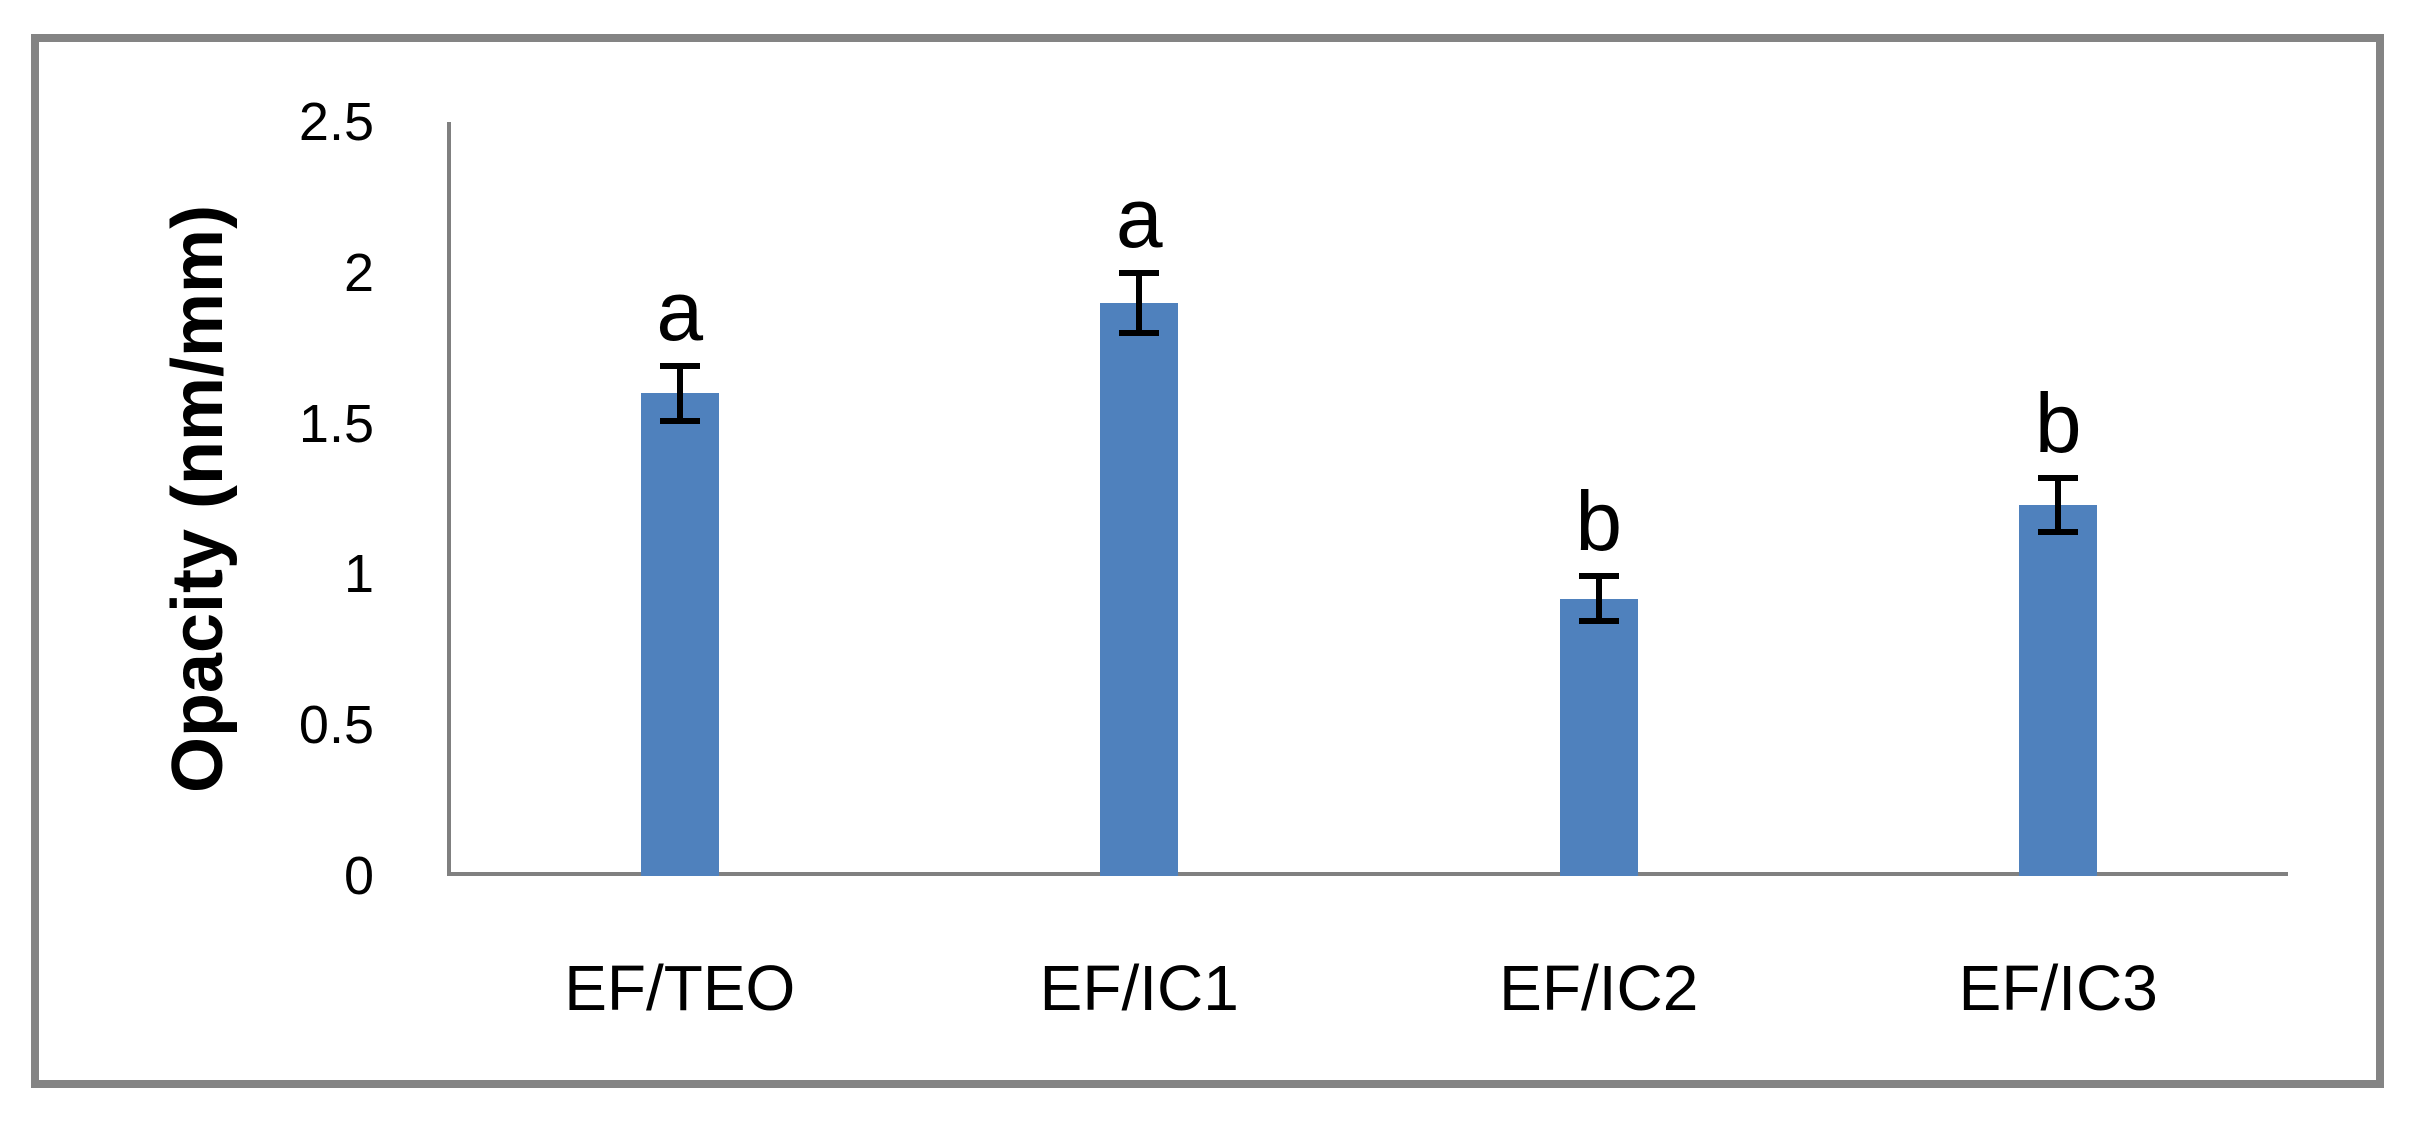 Image resolution: width=2425 pixels, height=1124 pixels. I want to click on bar-ef-ic2, so click(1598, 737).